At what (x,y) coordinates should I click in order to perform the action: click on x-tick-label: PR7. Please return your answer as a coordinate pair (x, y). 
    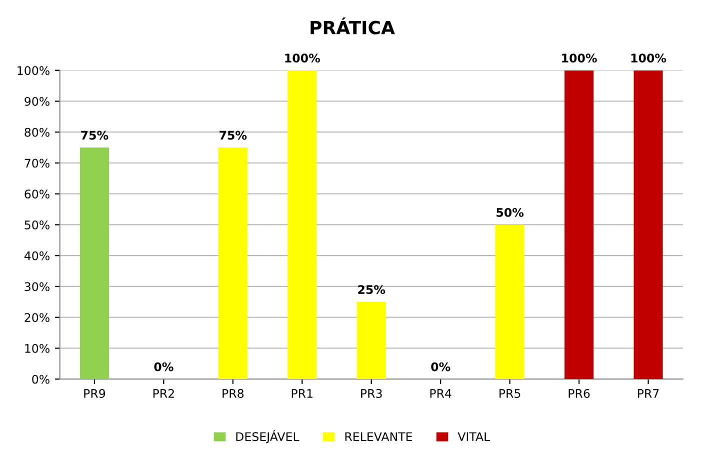
    Looking at the image, I should click on (648, 393).